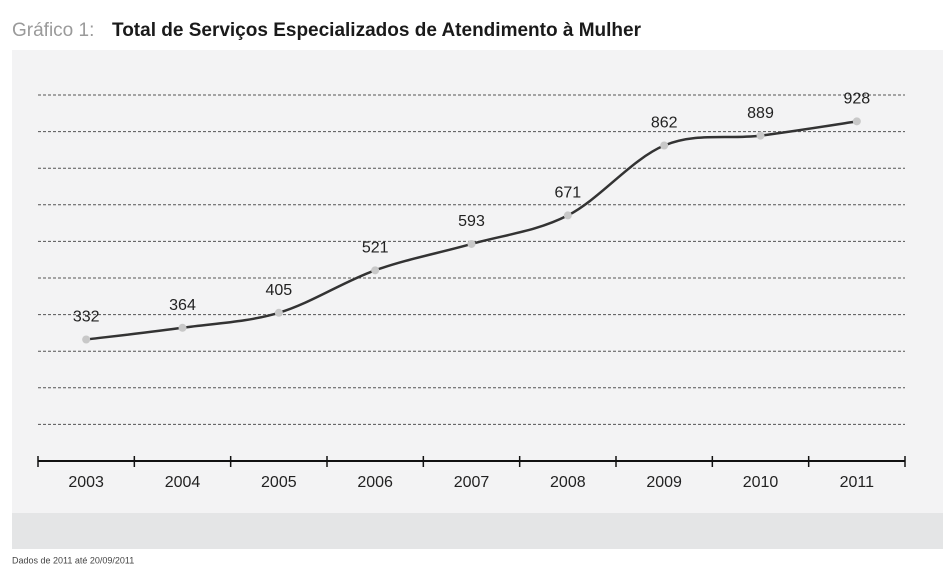 This screenshot has height=574, width=943. I want to click on data-label: 332, so click(86, 317).